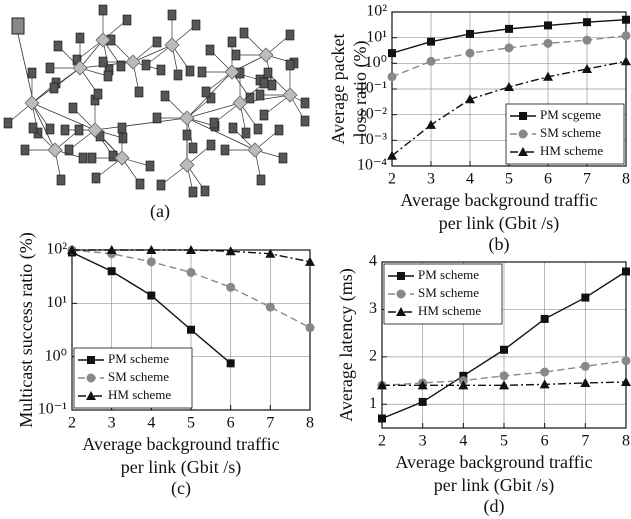 This screenshot has height=519, width=631. I want to click on y-tick-label: 10⁻², so click(372, 113).